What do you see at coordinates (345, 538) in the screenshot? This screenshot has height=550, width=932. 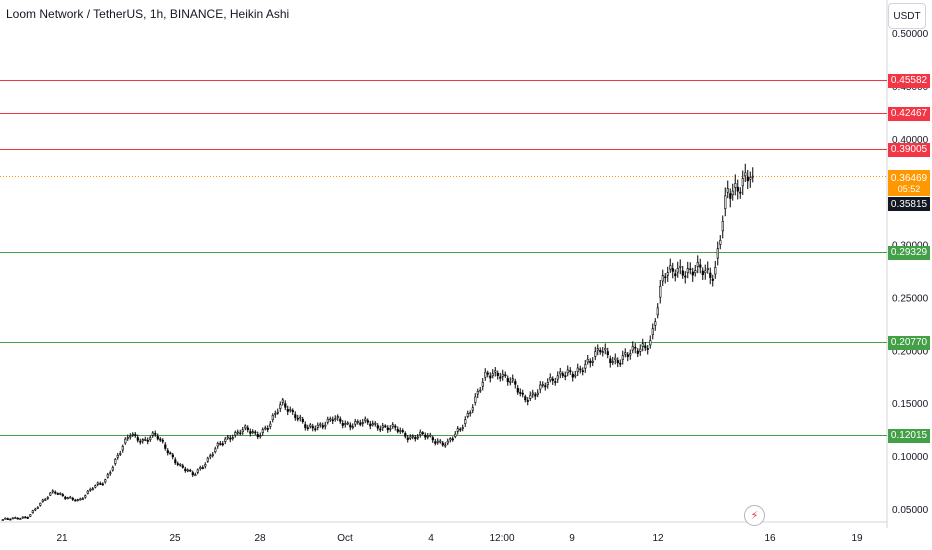 I see `time-tick-label: Oct` at bounding box center [345, 538].